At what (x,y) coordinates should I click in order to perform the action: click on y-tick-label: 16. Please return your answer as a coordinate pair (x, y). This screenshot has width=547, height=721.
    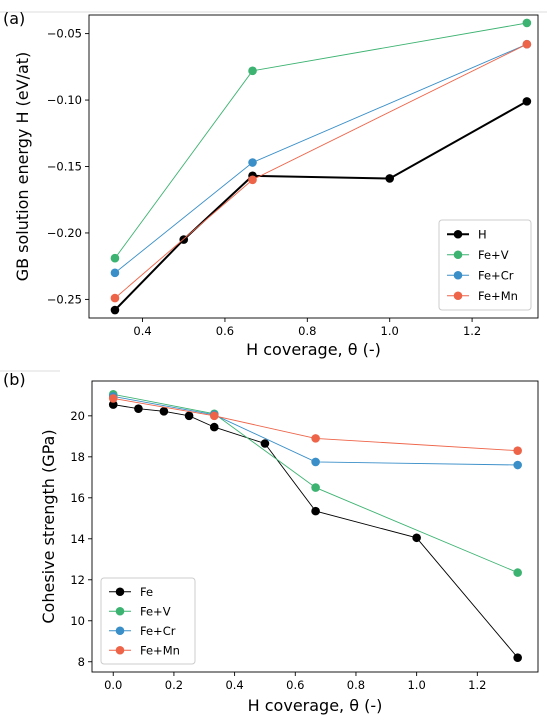
    Looking at the image, I should click on (77, 498).